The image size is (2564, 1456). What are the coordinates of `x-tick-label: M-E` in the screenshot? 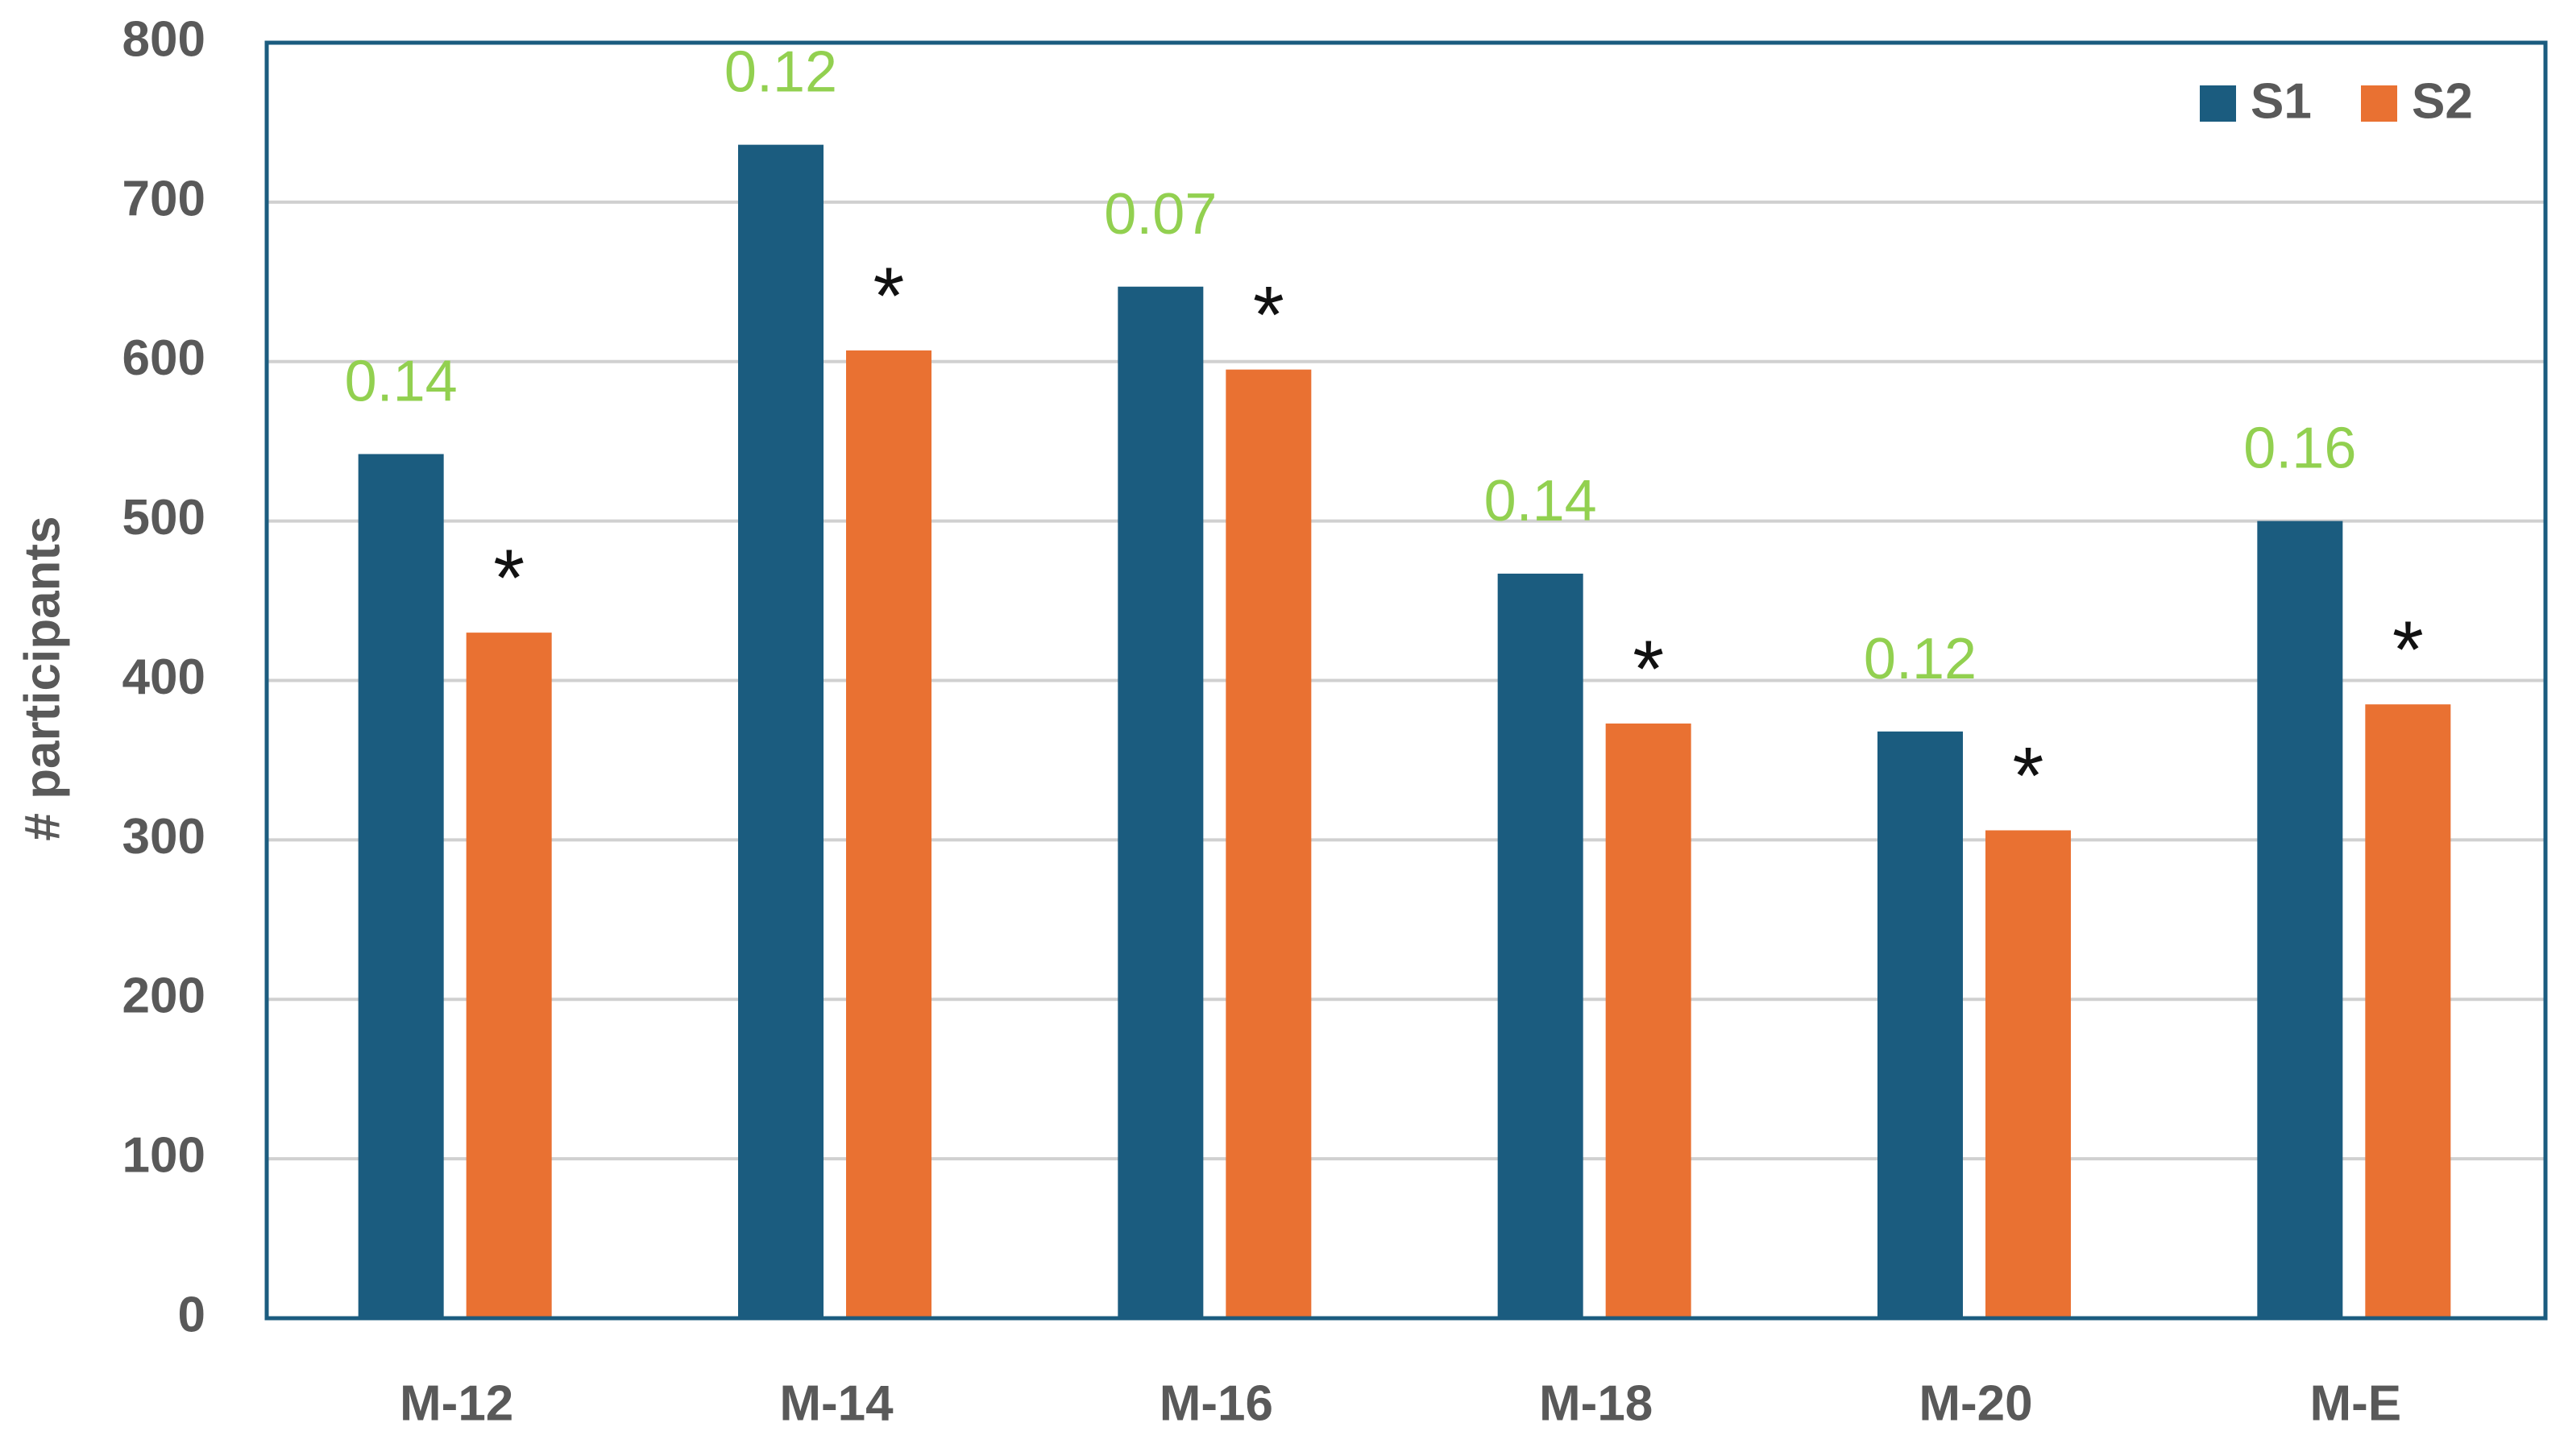 It's located at (2356, 1403).